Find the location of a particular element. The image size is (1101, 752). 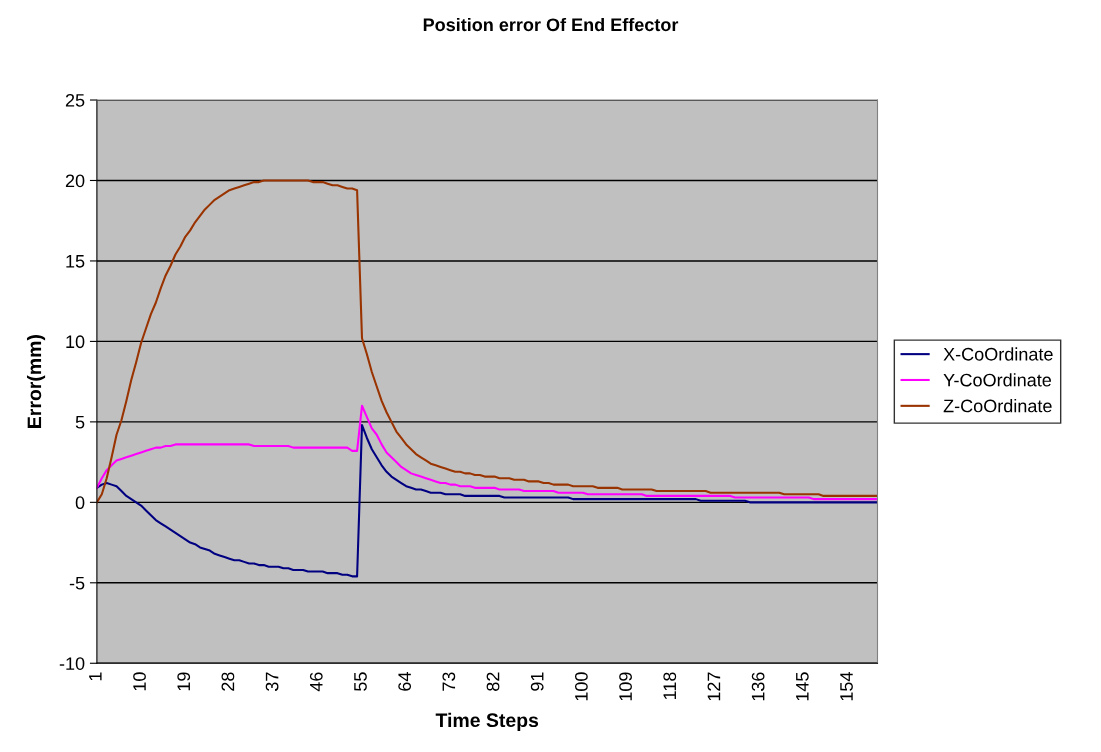

x-tick-label: 28 is located at coordinates (228, 681).